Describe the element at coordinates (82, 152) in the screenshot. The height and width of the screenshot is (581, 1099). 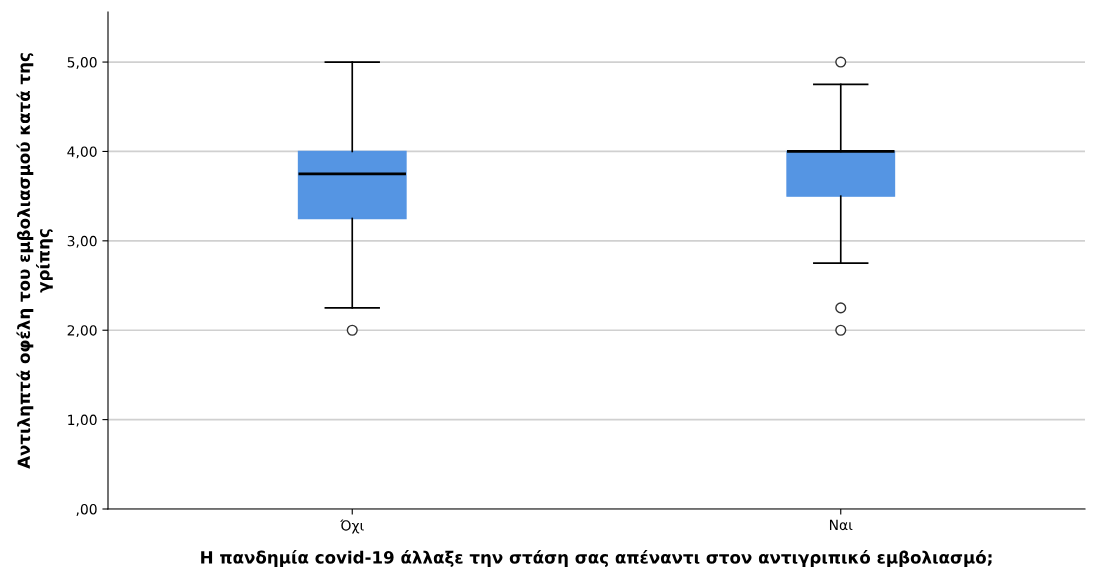
I see `y-tick-label: 4,00` at that location.